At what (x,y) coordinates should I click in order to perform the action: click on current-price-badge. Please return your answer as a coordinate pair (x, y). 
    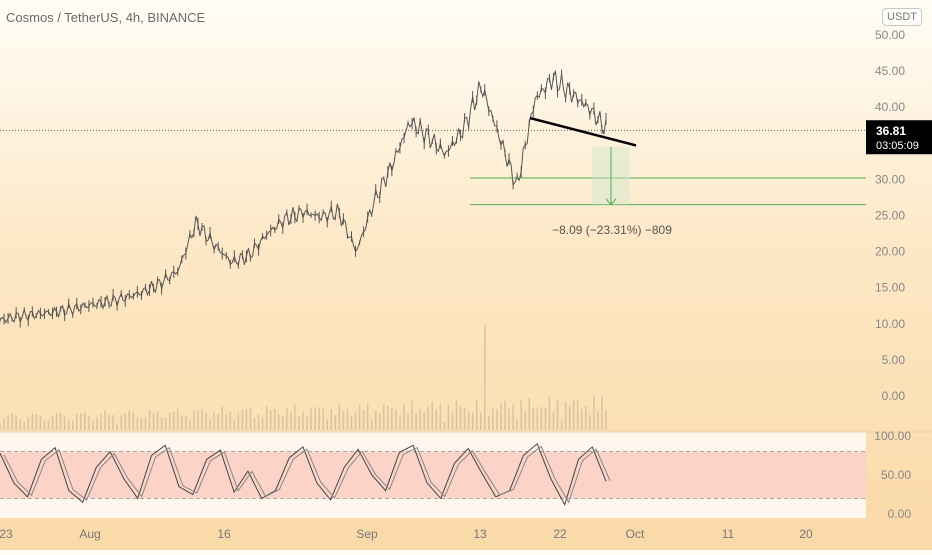
    Looking at the image, I should click on (899, 137).